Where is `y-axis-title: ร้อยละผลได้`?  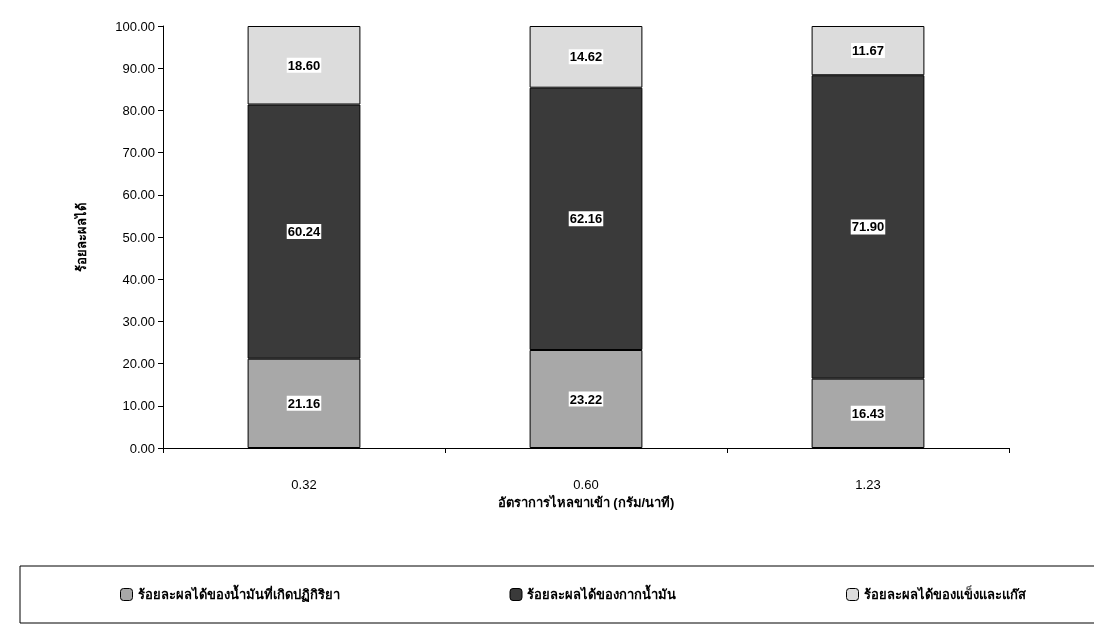
y-axis-title: ร้อยละผลได้ is located at coordinates (81, 237).